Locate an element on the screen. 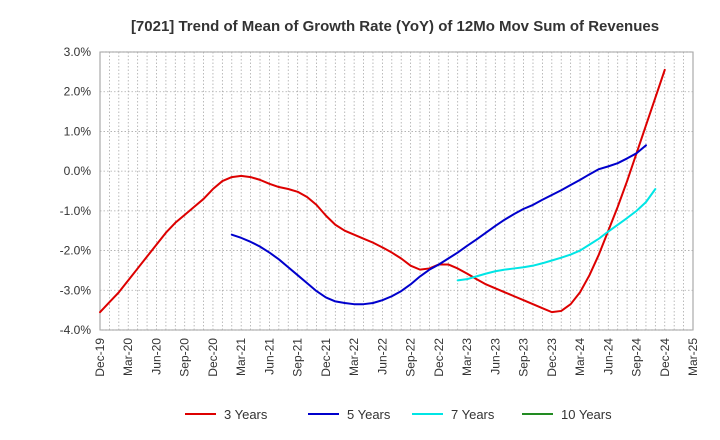 The width and height of the screenshot is (720, 440). y-tick-label: -2.0% is located at coordinates (76, 251).